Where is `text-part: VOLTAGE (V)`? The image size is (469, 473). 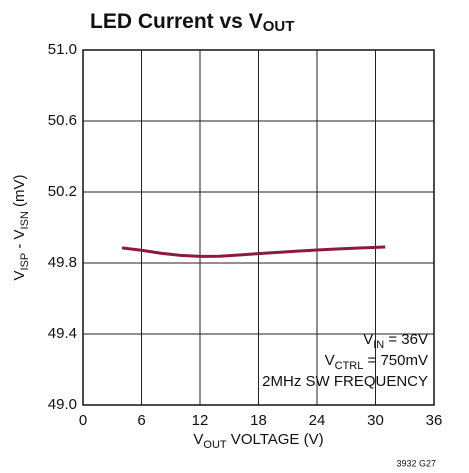
text-part: VOLTAGE (V) is located at coordinates (275, 439).